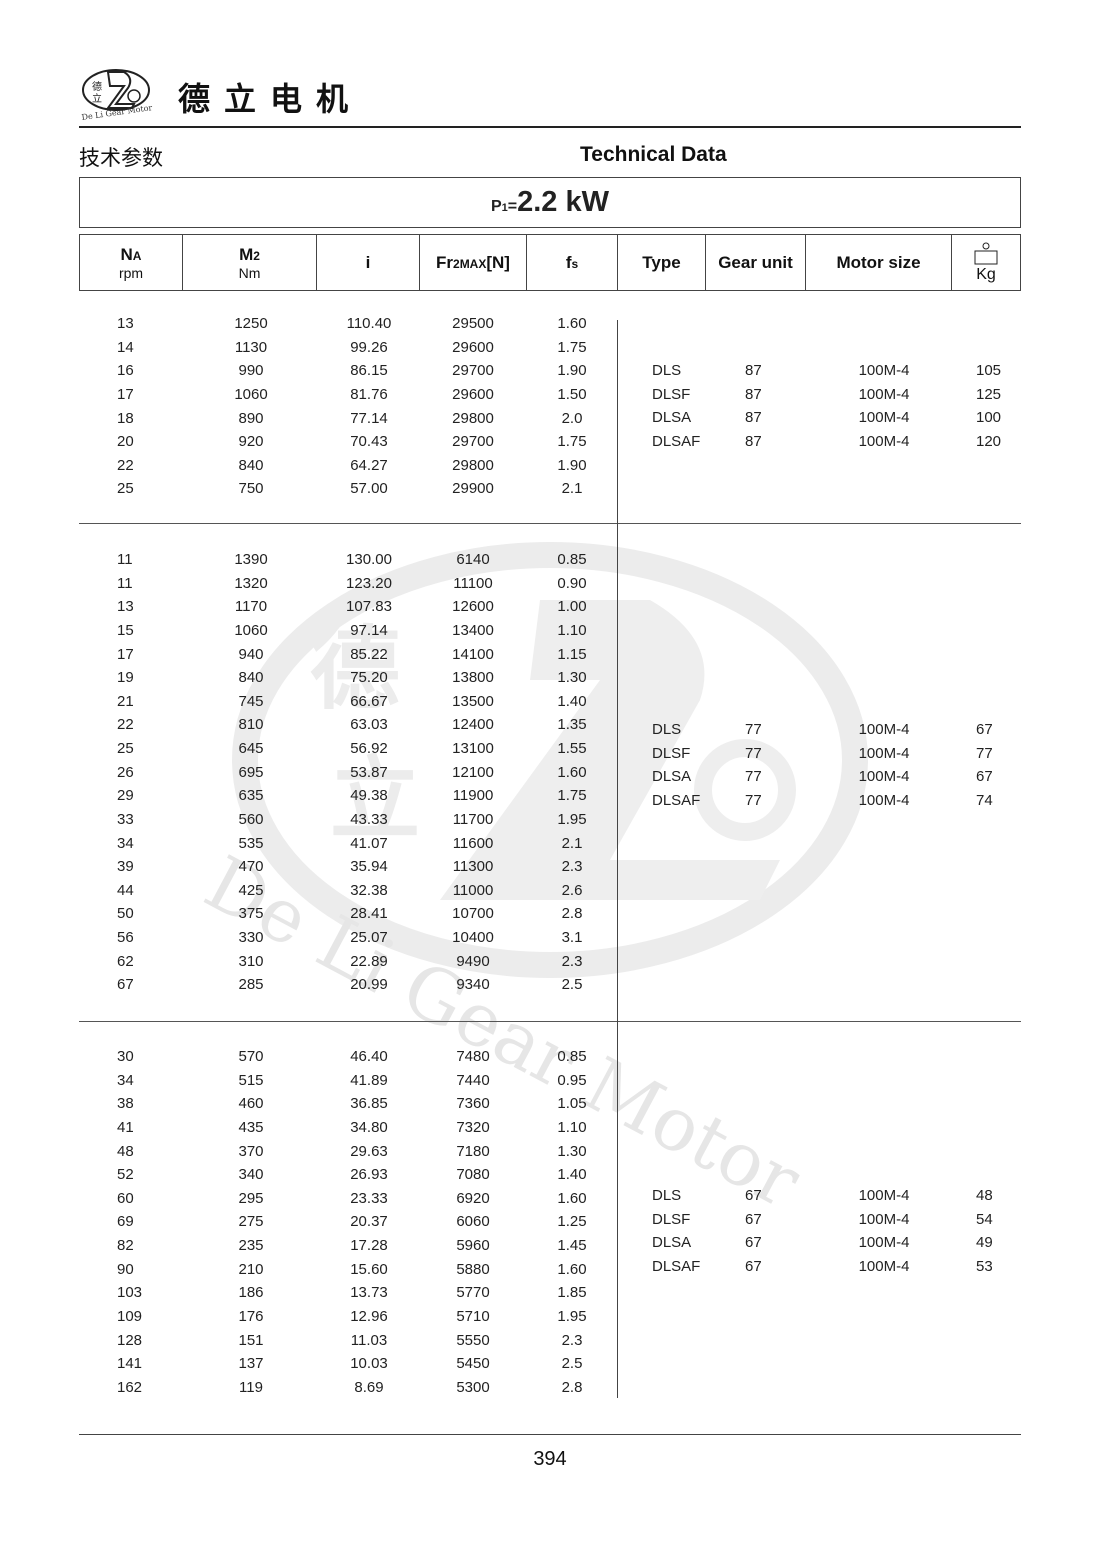 The image size is (1100, 1555). Describe the element at coordinates (251, 442) in the screenshot. I see `cell-m2: 920` at that location.